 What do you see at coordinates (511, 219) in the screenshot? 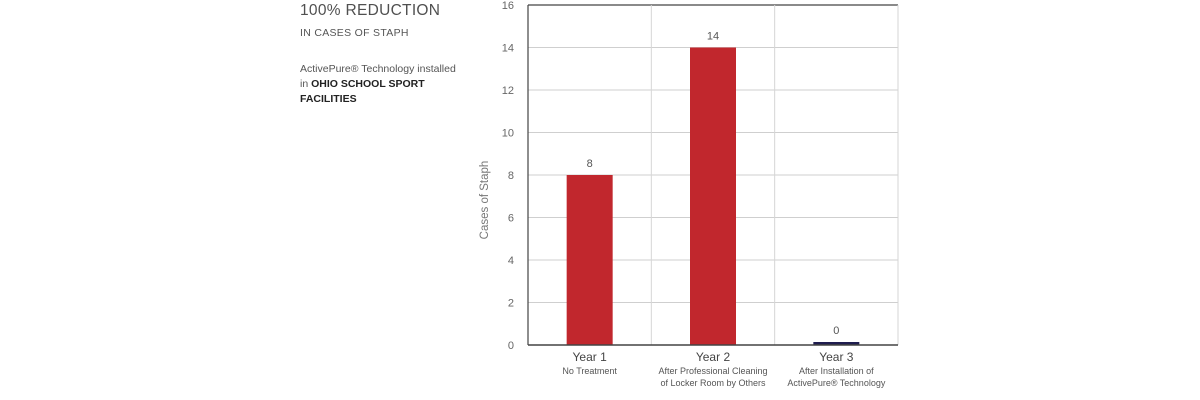
I see `y-tick-label-6: 6` at bounding box center [511, 219].